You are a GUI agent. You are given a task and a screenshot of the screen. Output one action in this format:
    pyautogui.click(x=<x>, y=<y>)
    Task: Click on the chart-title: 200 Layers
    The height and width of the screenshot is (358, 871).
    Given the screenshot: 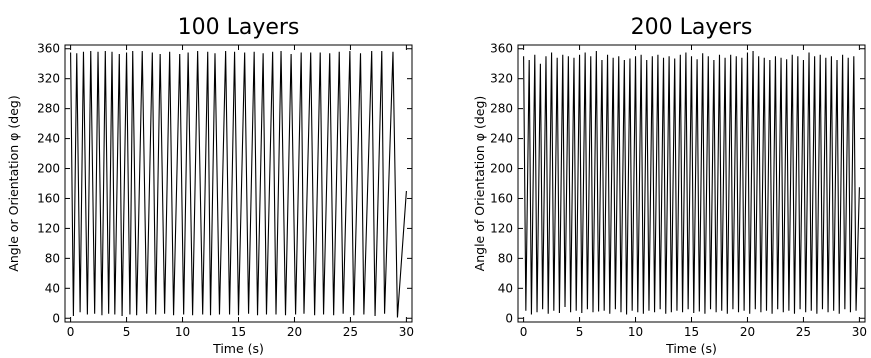 What is the action you would take?
    pyautogui.click(x=692, y=27)
    